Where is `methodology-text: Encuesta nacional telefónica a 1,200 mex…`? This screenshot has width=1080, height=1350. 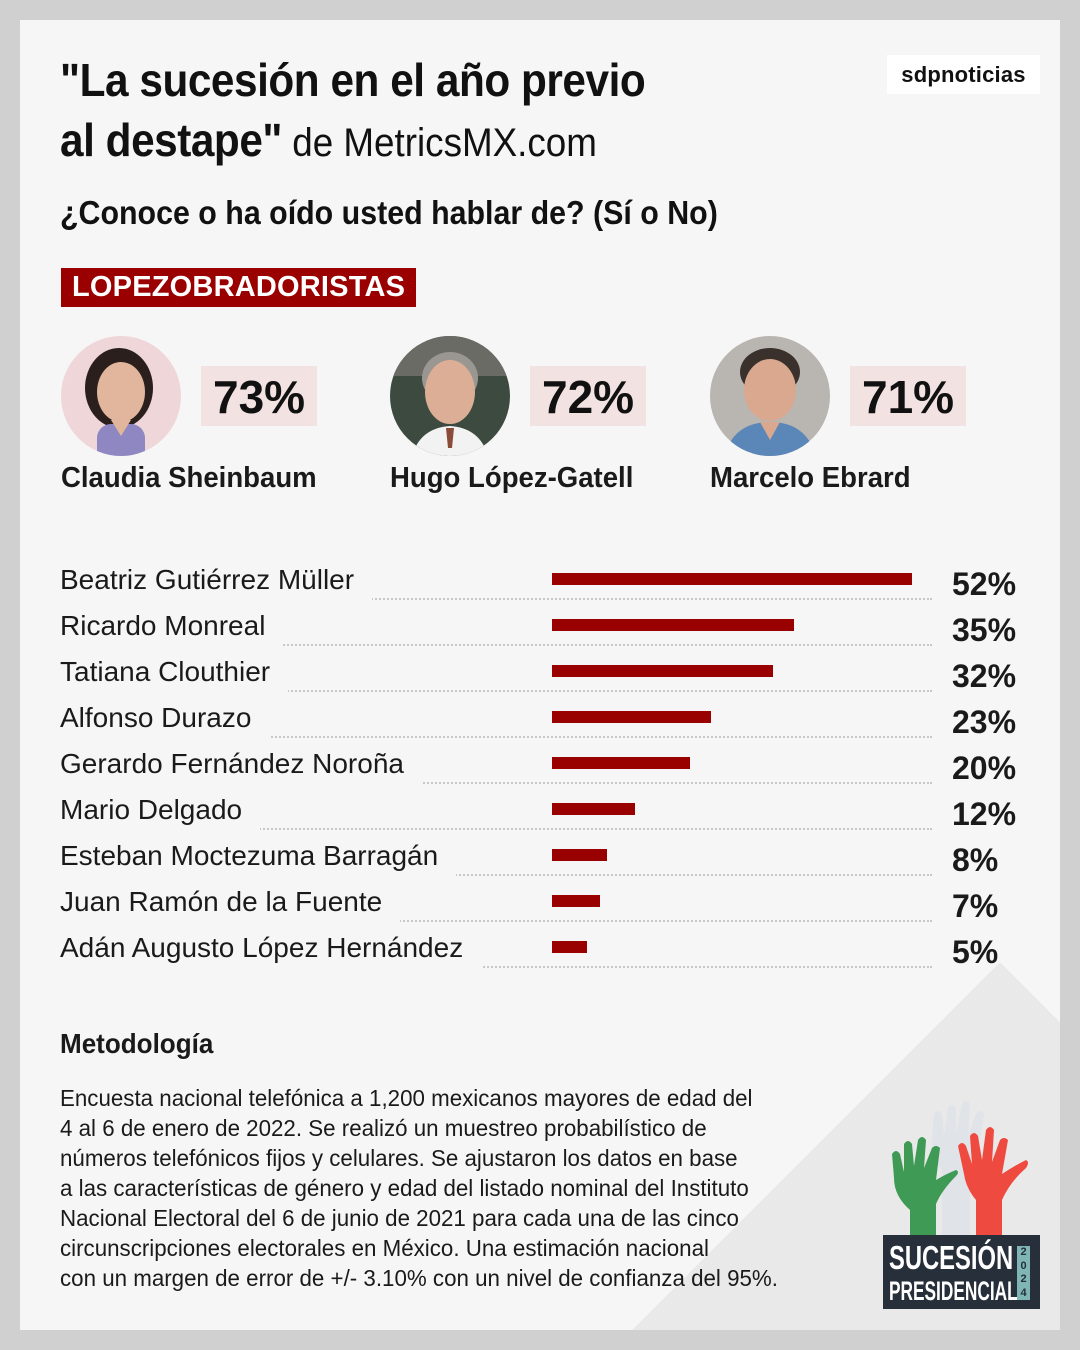
methodology-text: Encuesta nacional telefónica a 1,200 mex… is located at coordinates (468, 1188).